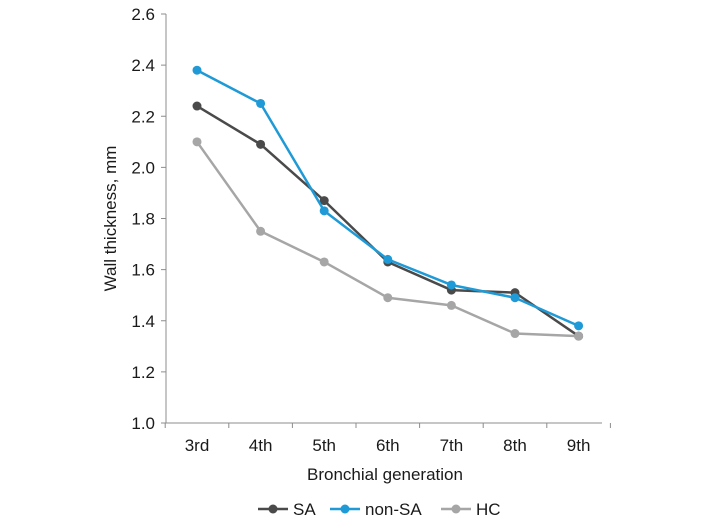 The height and width of the screenshot is (521, 703). Describe the element at coordinates (143, 321) in the screenshot. I see `y-tick-label: 1.4` at that location.